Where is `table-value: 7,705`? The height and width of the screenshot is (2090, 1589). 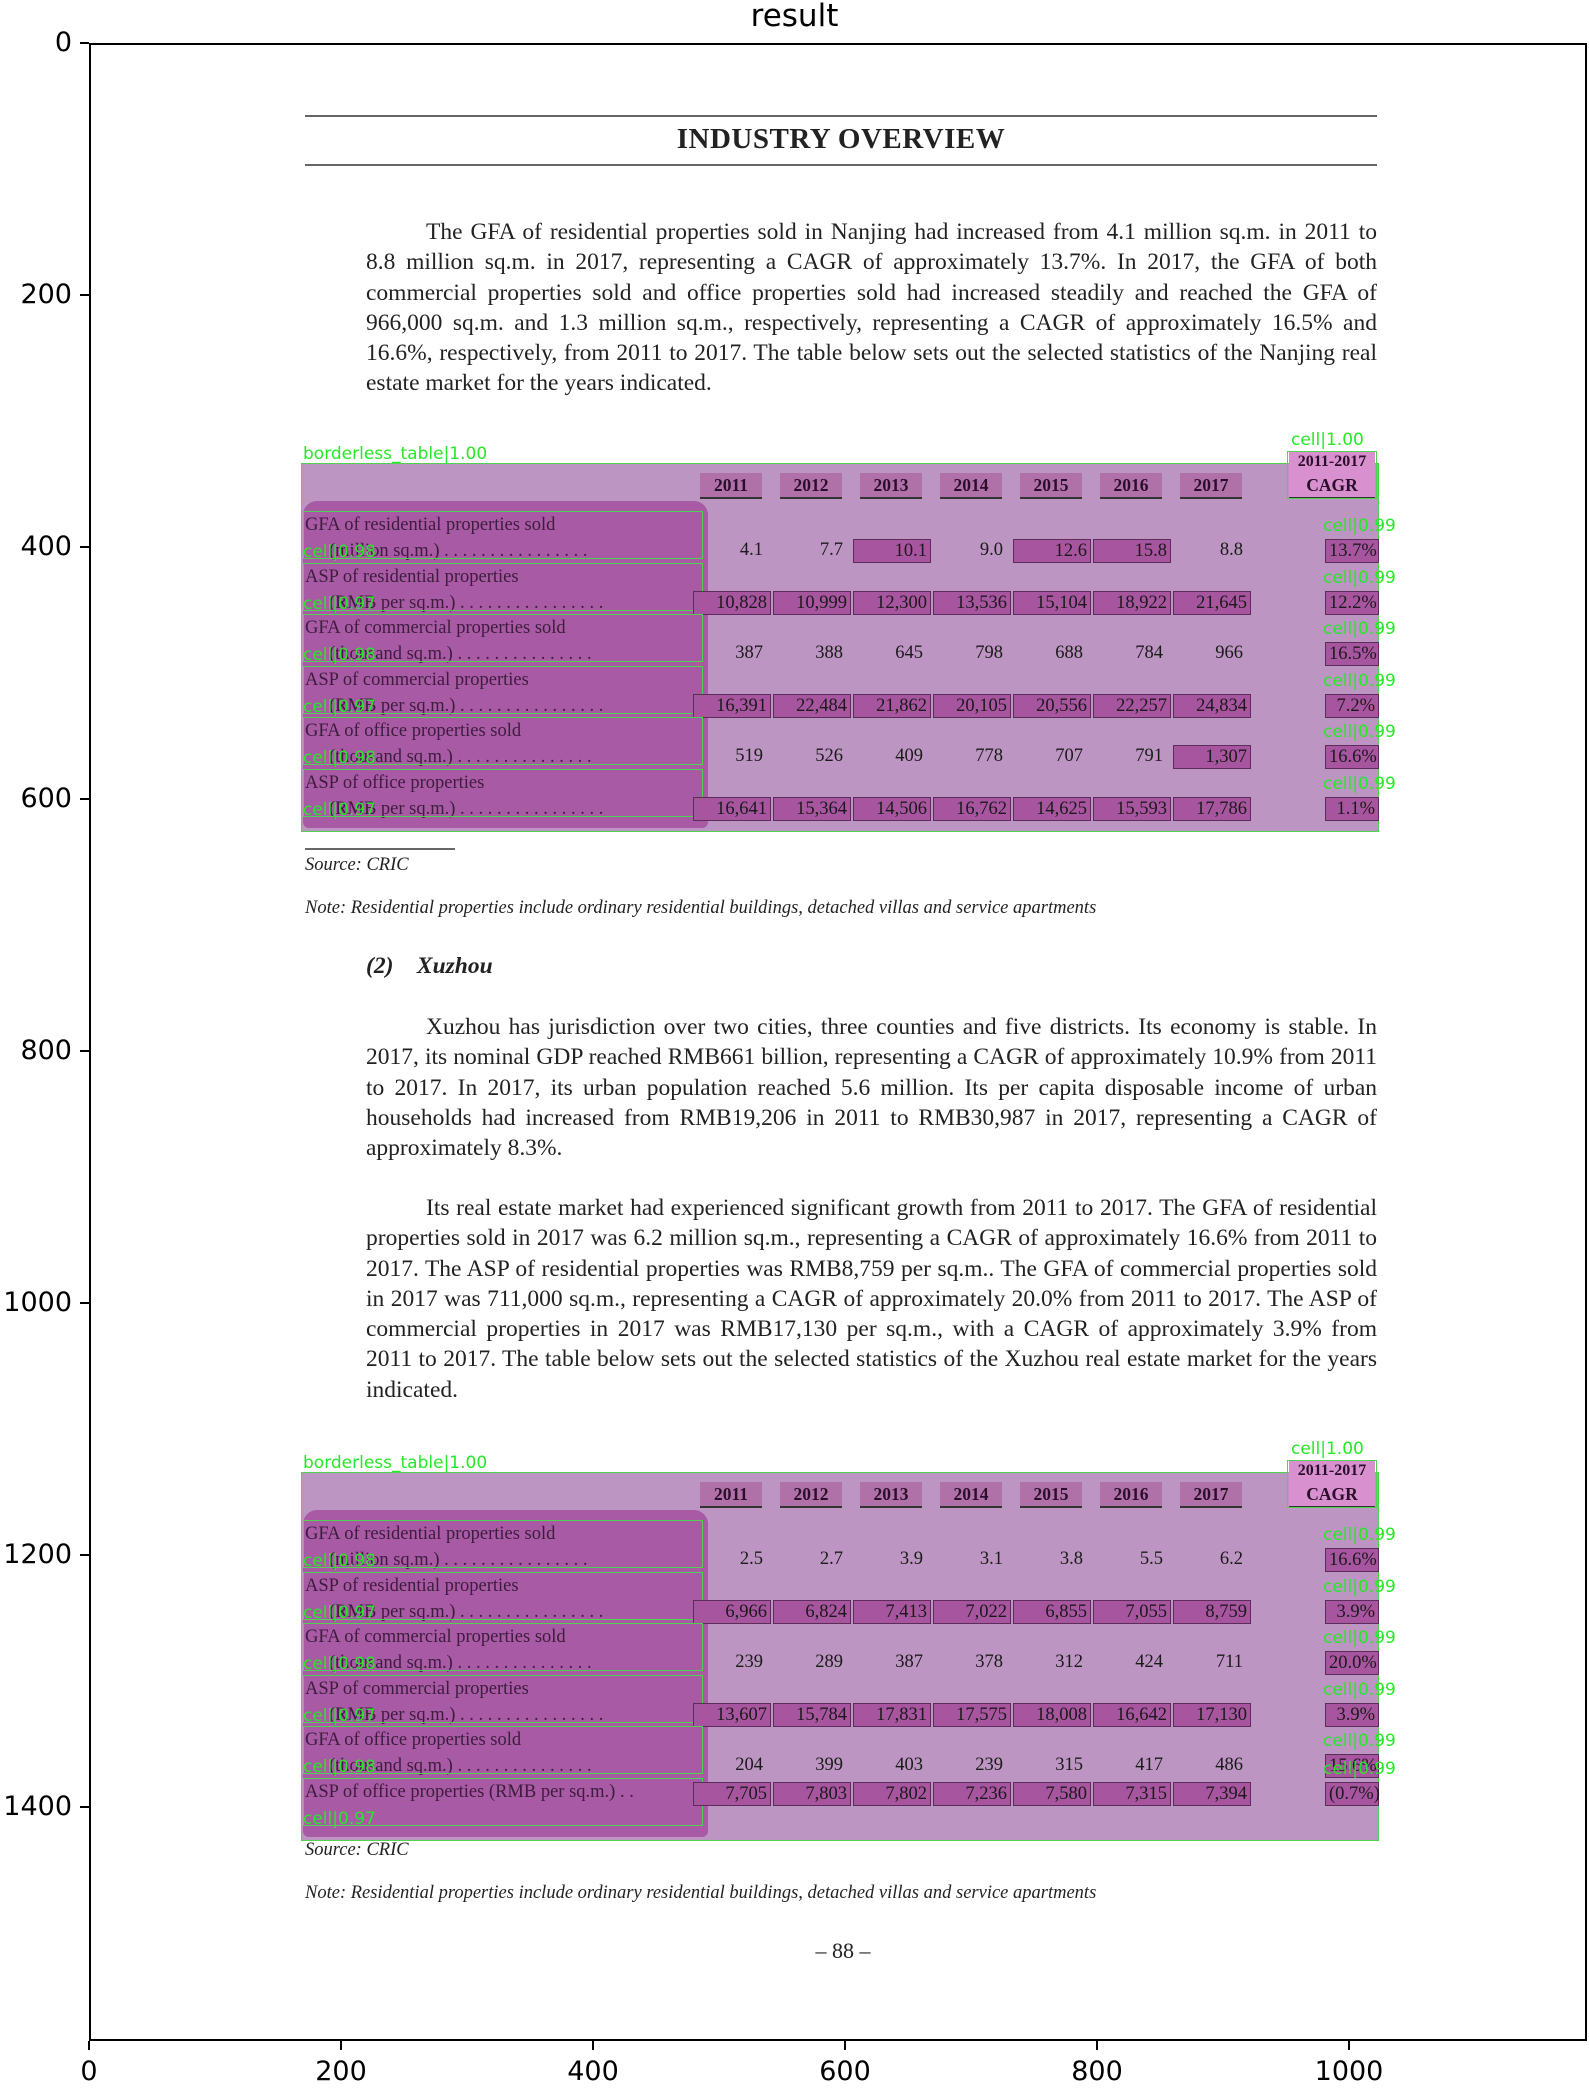
table-value: 7,705 is located at coordinates (732, 1793).